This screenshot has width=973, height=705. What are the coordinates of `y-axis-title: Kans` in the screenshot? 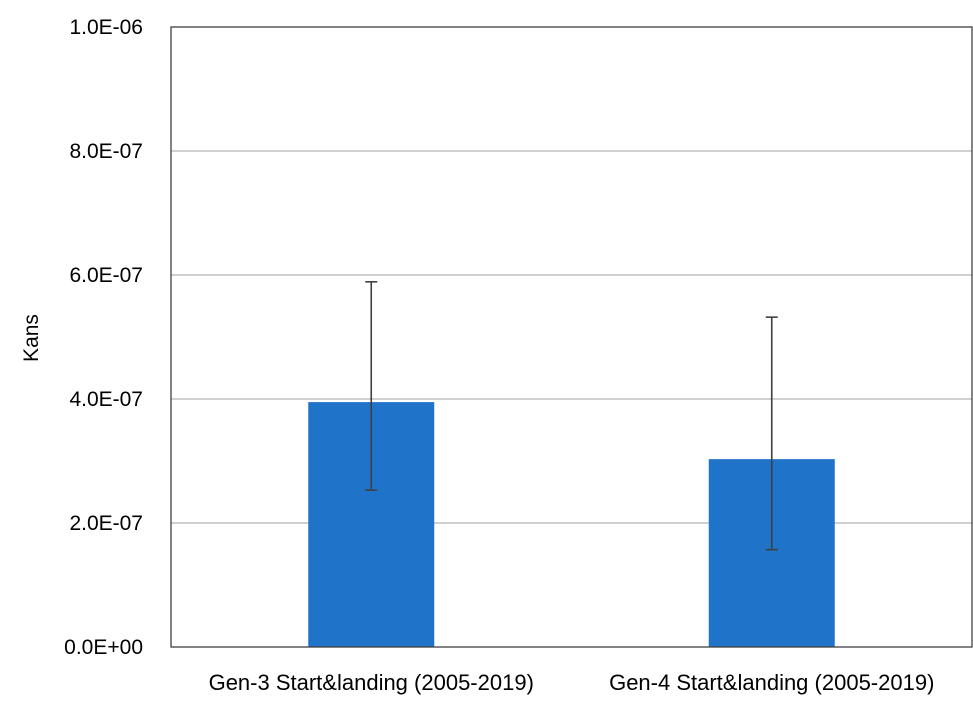 It's located at (31, 338).